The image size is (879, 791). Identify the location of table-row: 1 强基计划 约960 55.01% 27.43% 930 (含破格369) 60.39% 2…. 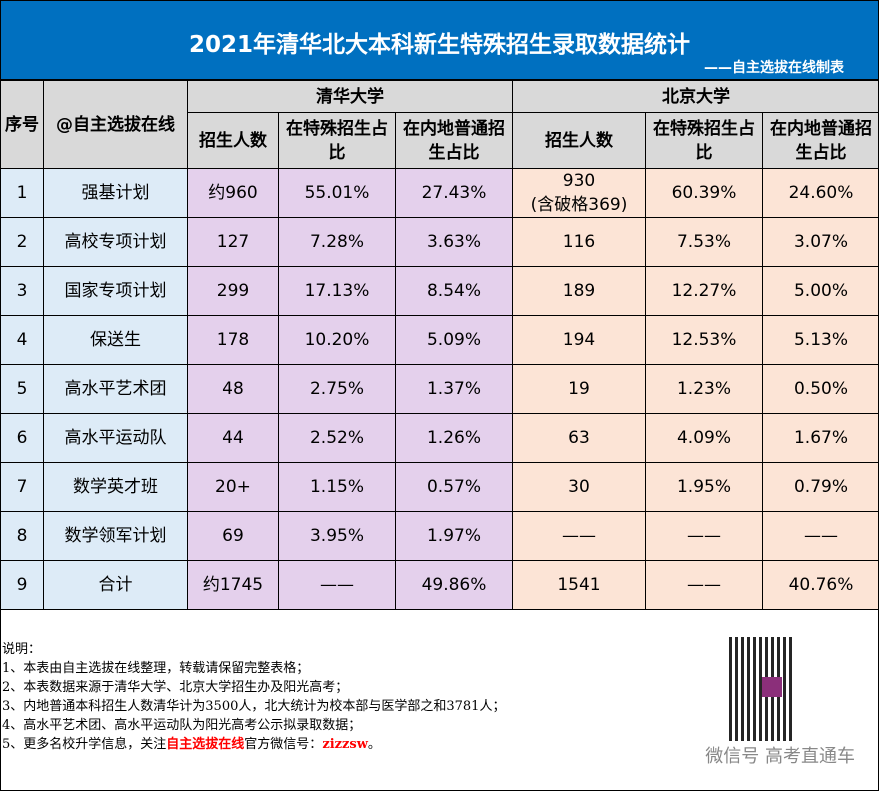
(439, 193).